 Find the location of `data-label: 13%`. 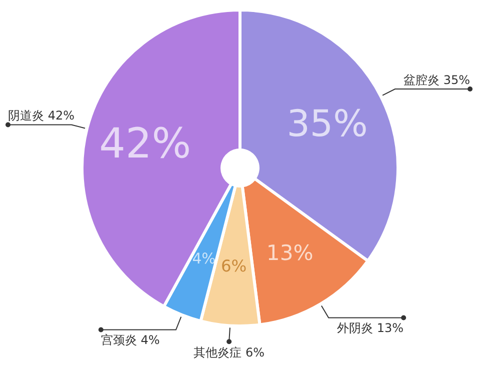

data-label: 13% is located at coordinates (290, 252).